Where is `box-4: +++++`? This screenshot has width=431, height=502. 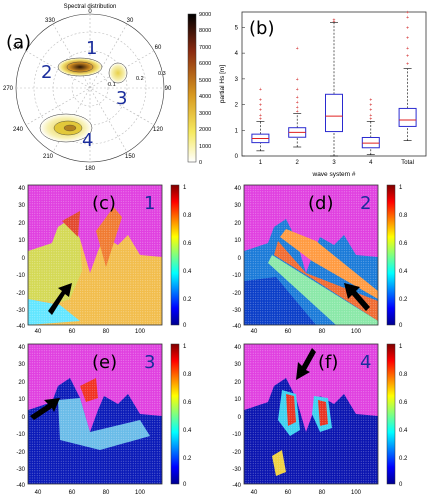 box-4: +++++ is located at coordinates (370, 126).